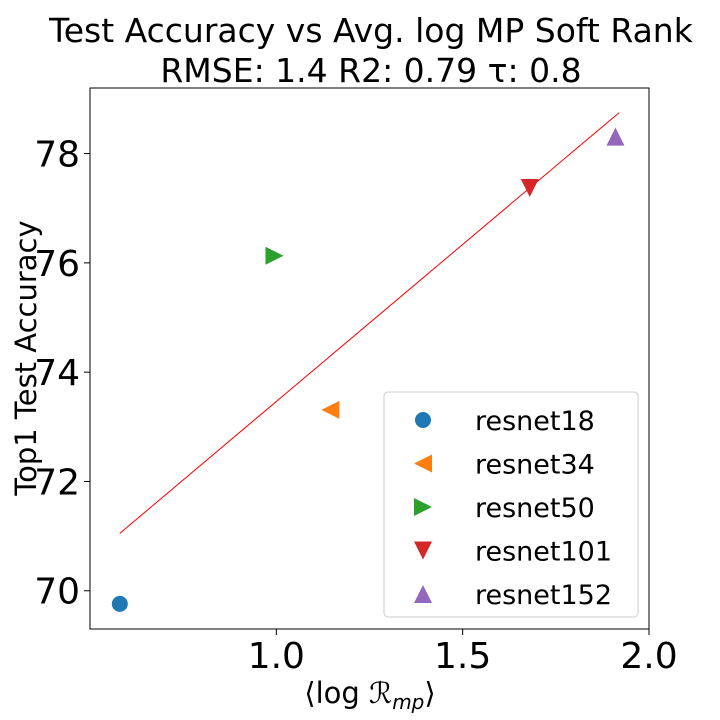 This screenshot has width=720, height=720. What do you see at coordinates (423, 594) in the screenshot?
I see `legend-marker-resnet152` at bounding box center [423, 594].